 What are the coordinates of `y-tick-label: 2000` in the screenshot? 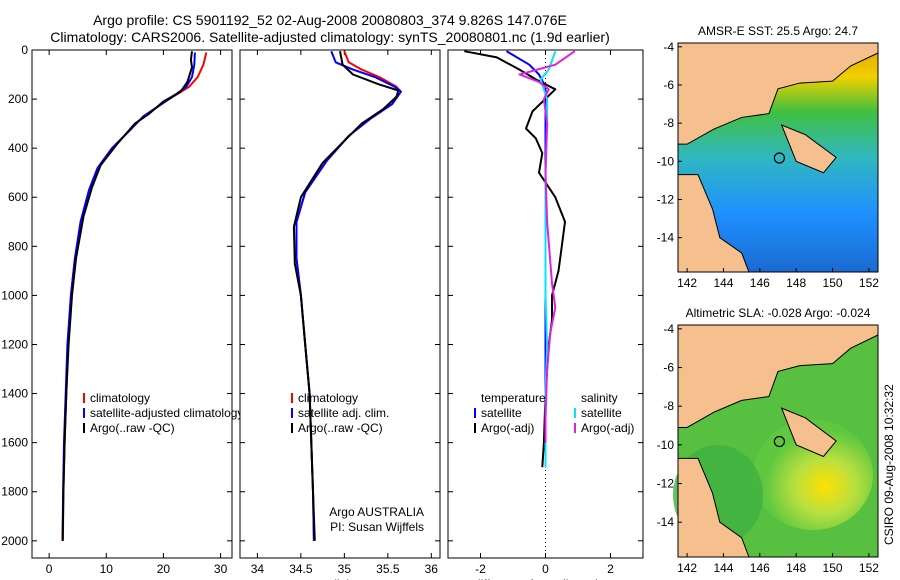 It's located at (14, 541).